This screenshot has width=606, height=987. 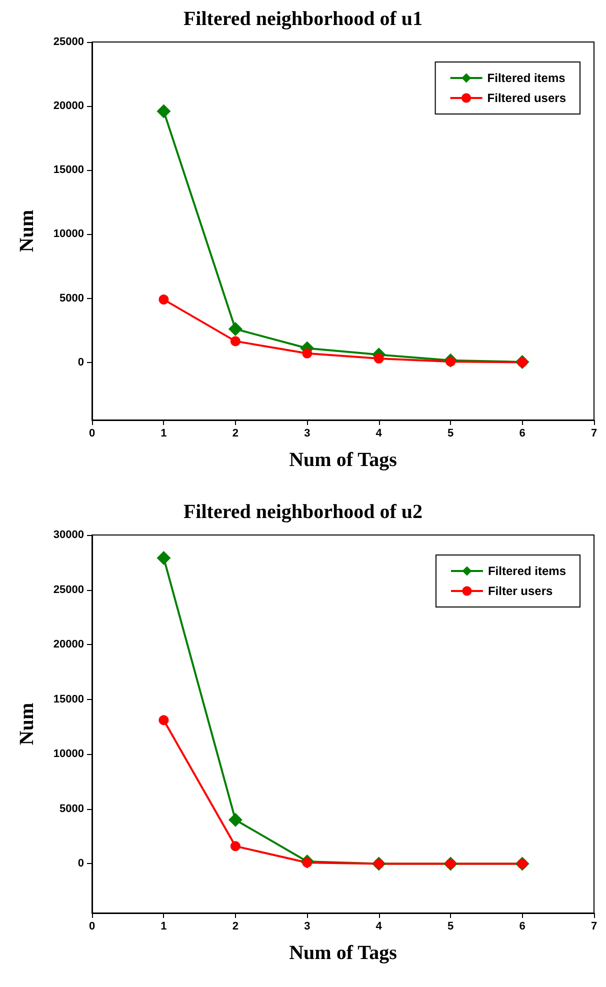 I want to click on y-tick-label: 30000, so click(x=68, y=535).